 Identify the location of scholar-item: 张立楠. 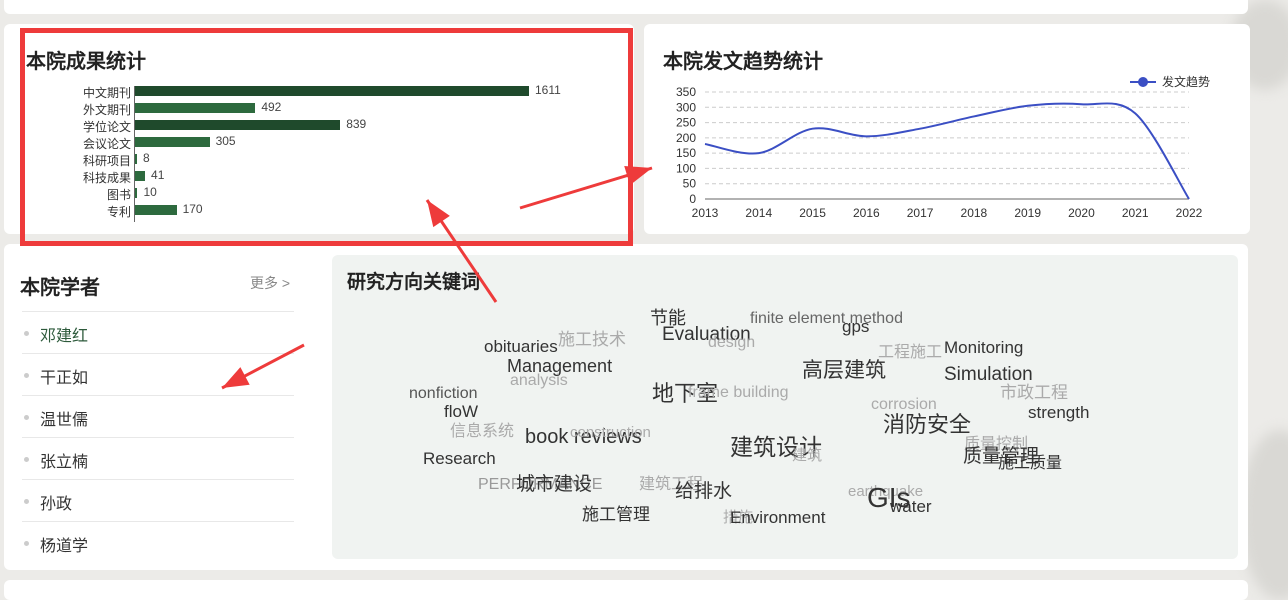
(158, 458).